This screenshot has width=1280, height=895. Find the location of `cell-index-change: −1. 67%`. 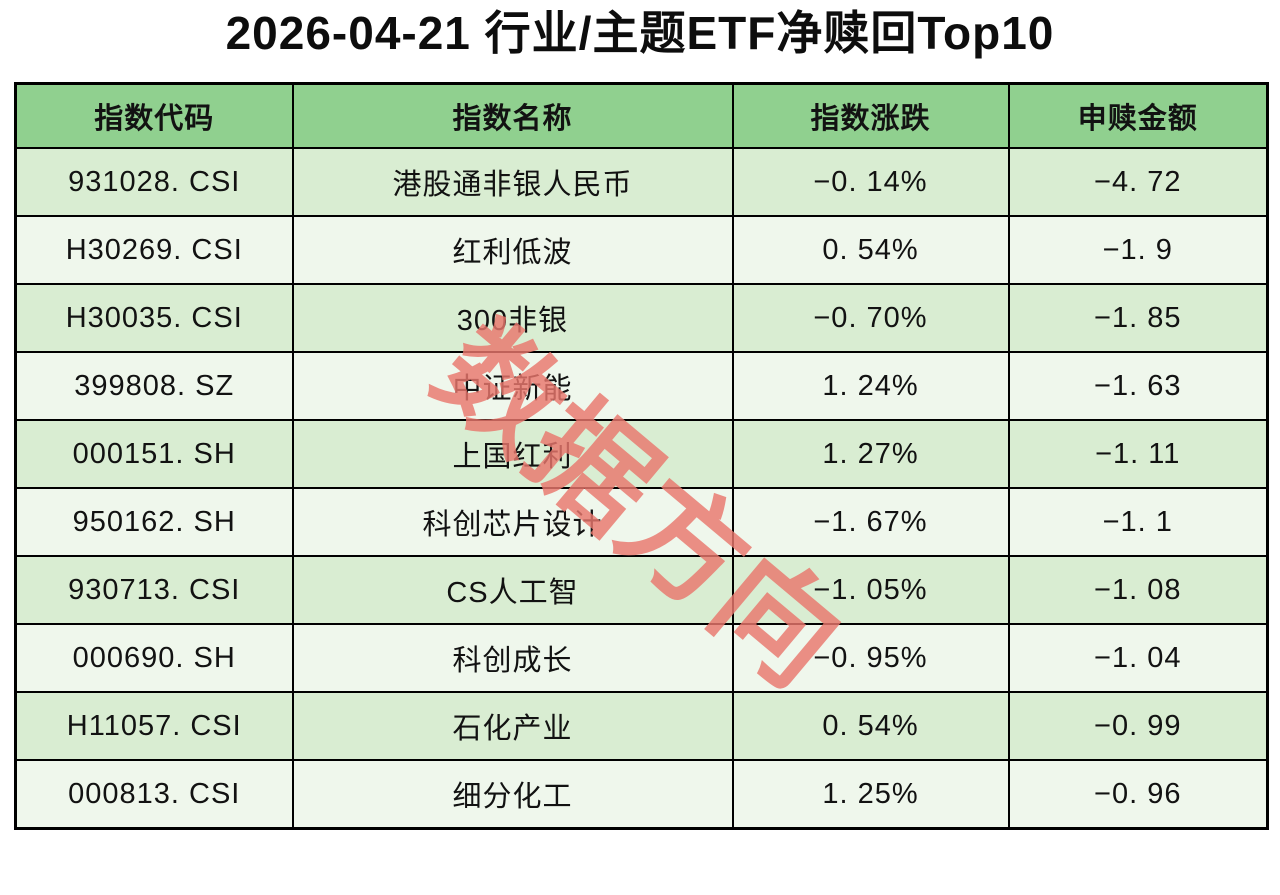

cell-index-change: −1. 67% is located at coordinates (870, 522).